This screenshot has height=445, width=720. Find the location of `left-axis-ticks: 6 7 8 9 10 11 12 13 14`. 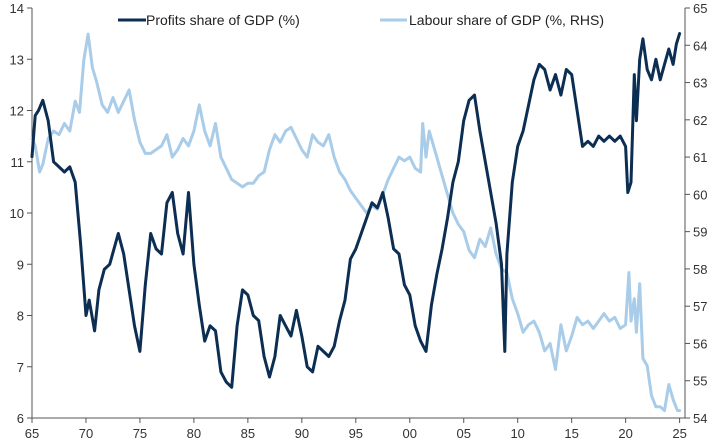

left-axis-ticks: 6 7 8 9 10 11 12 13 14 is located at coordinates (21, 213).